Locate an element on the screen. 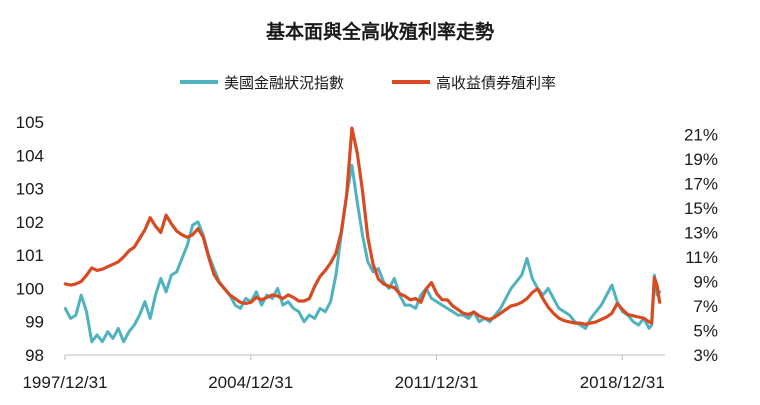 This screenshot has width=760, height=405. y-left-tick-label: 105 is located at coordinates (30, 122).